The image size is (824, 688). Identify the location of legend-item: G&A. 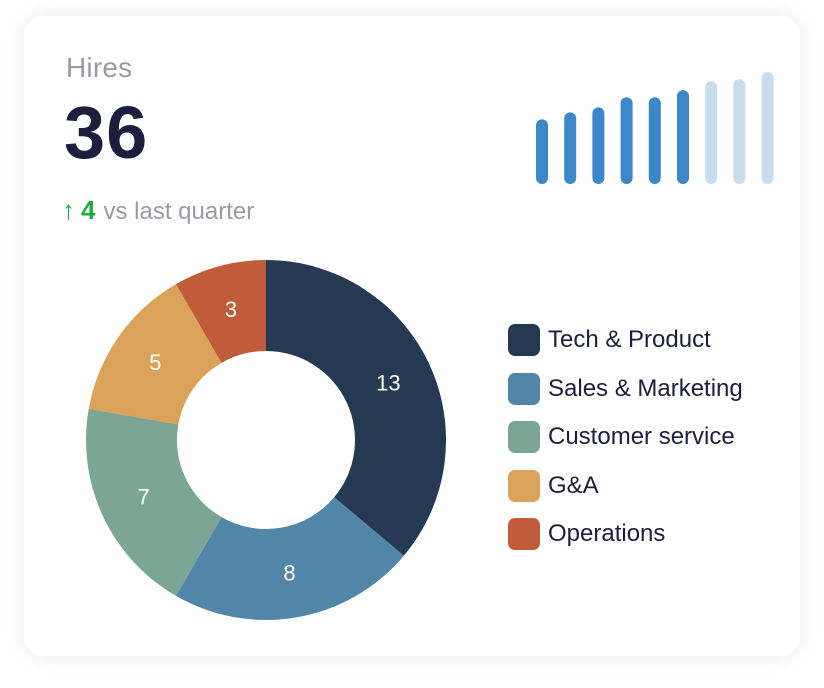
(625, 485).